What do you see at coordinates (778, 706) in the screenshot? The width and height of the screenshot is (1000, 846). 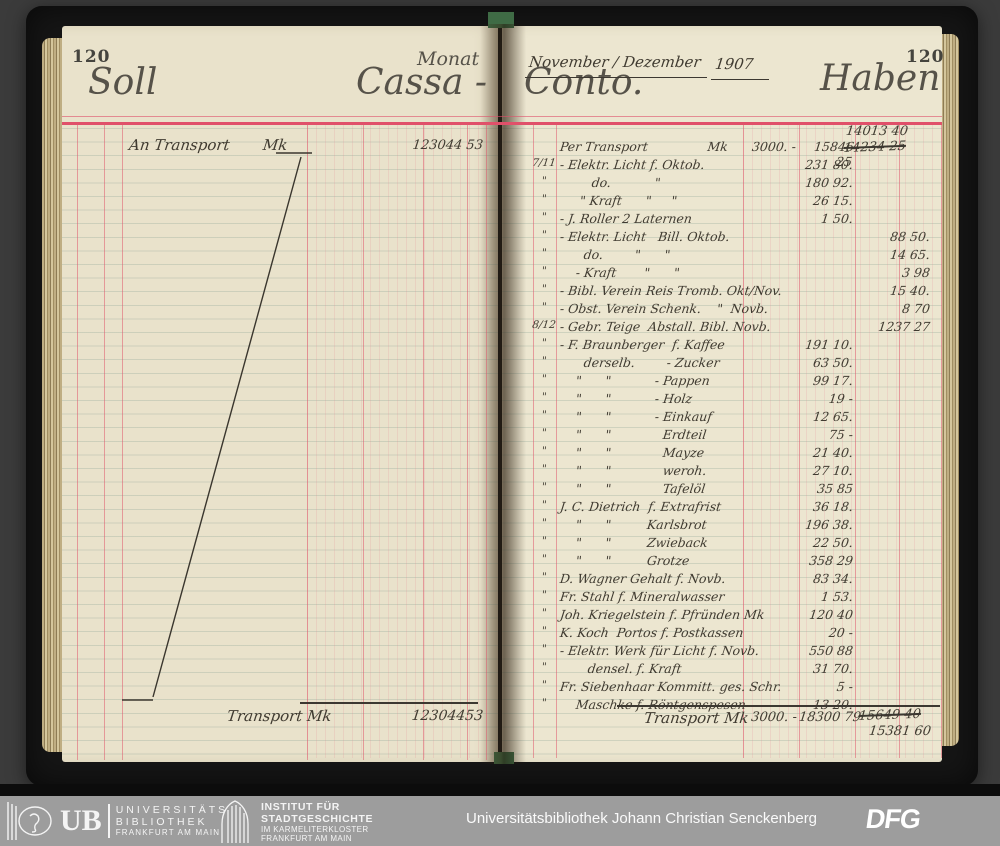 I see `right-sum-line` at bounding box center [778, 706].